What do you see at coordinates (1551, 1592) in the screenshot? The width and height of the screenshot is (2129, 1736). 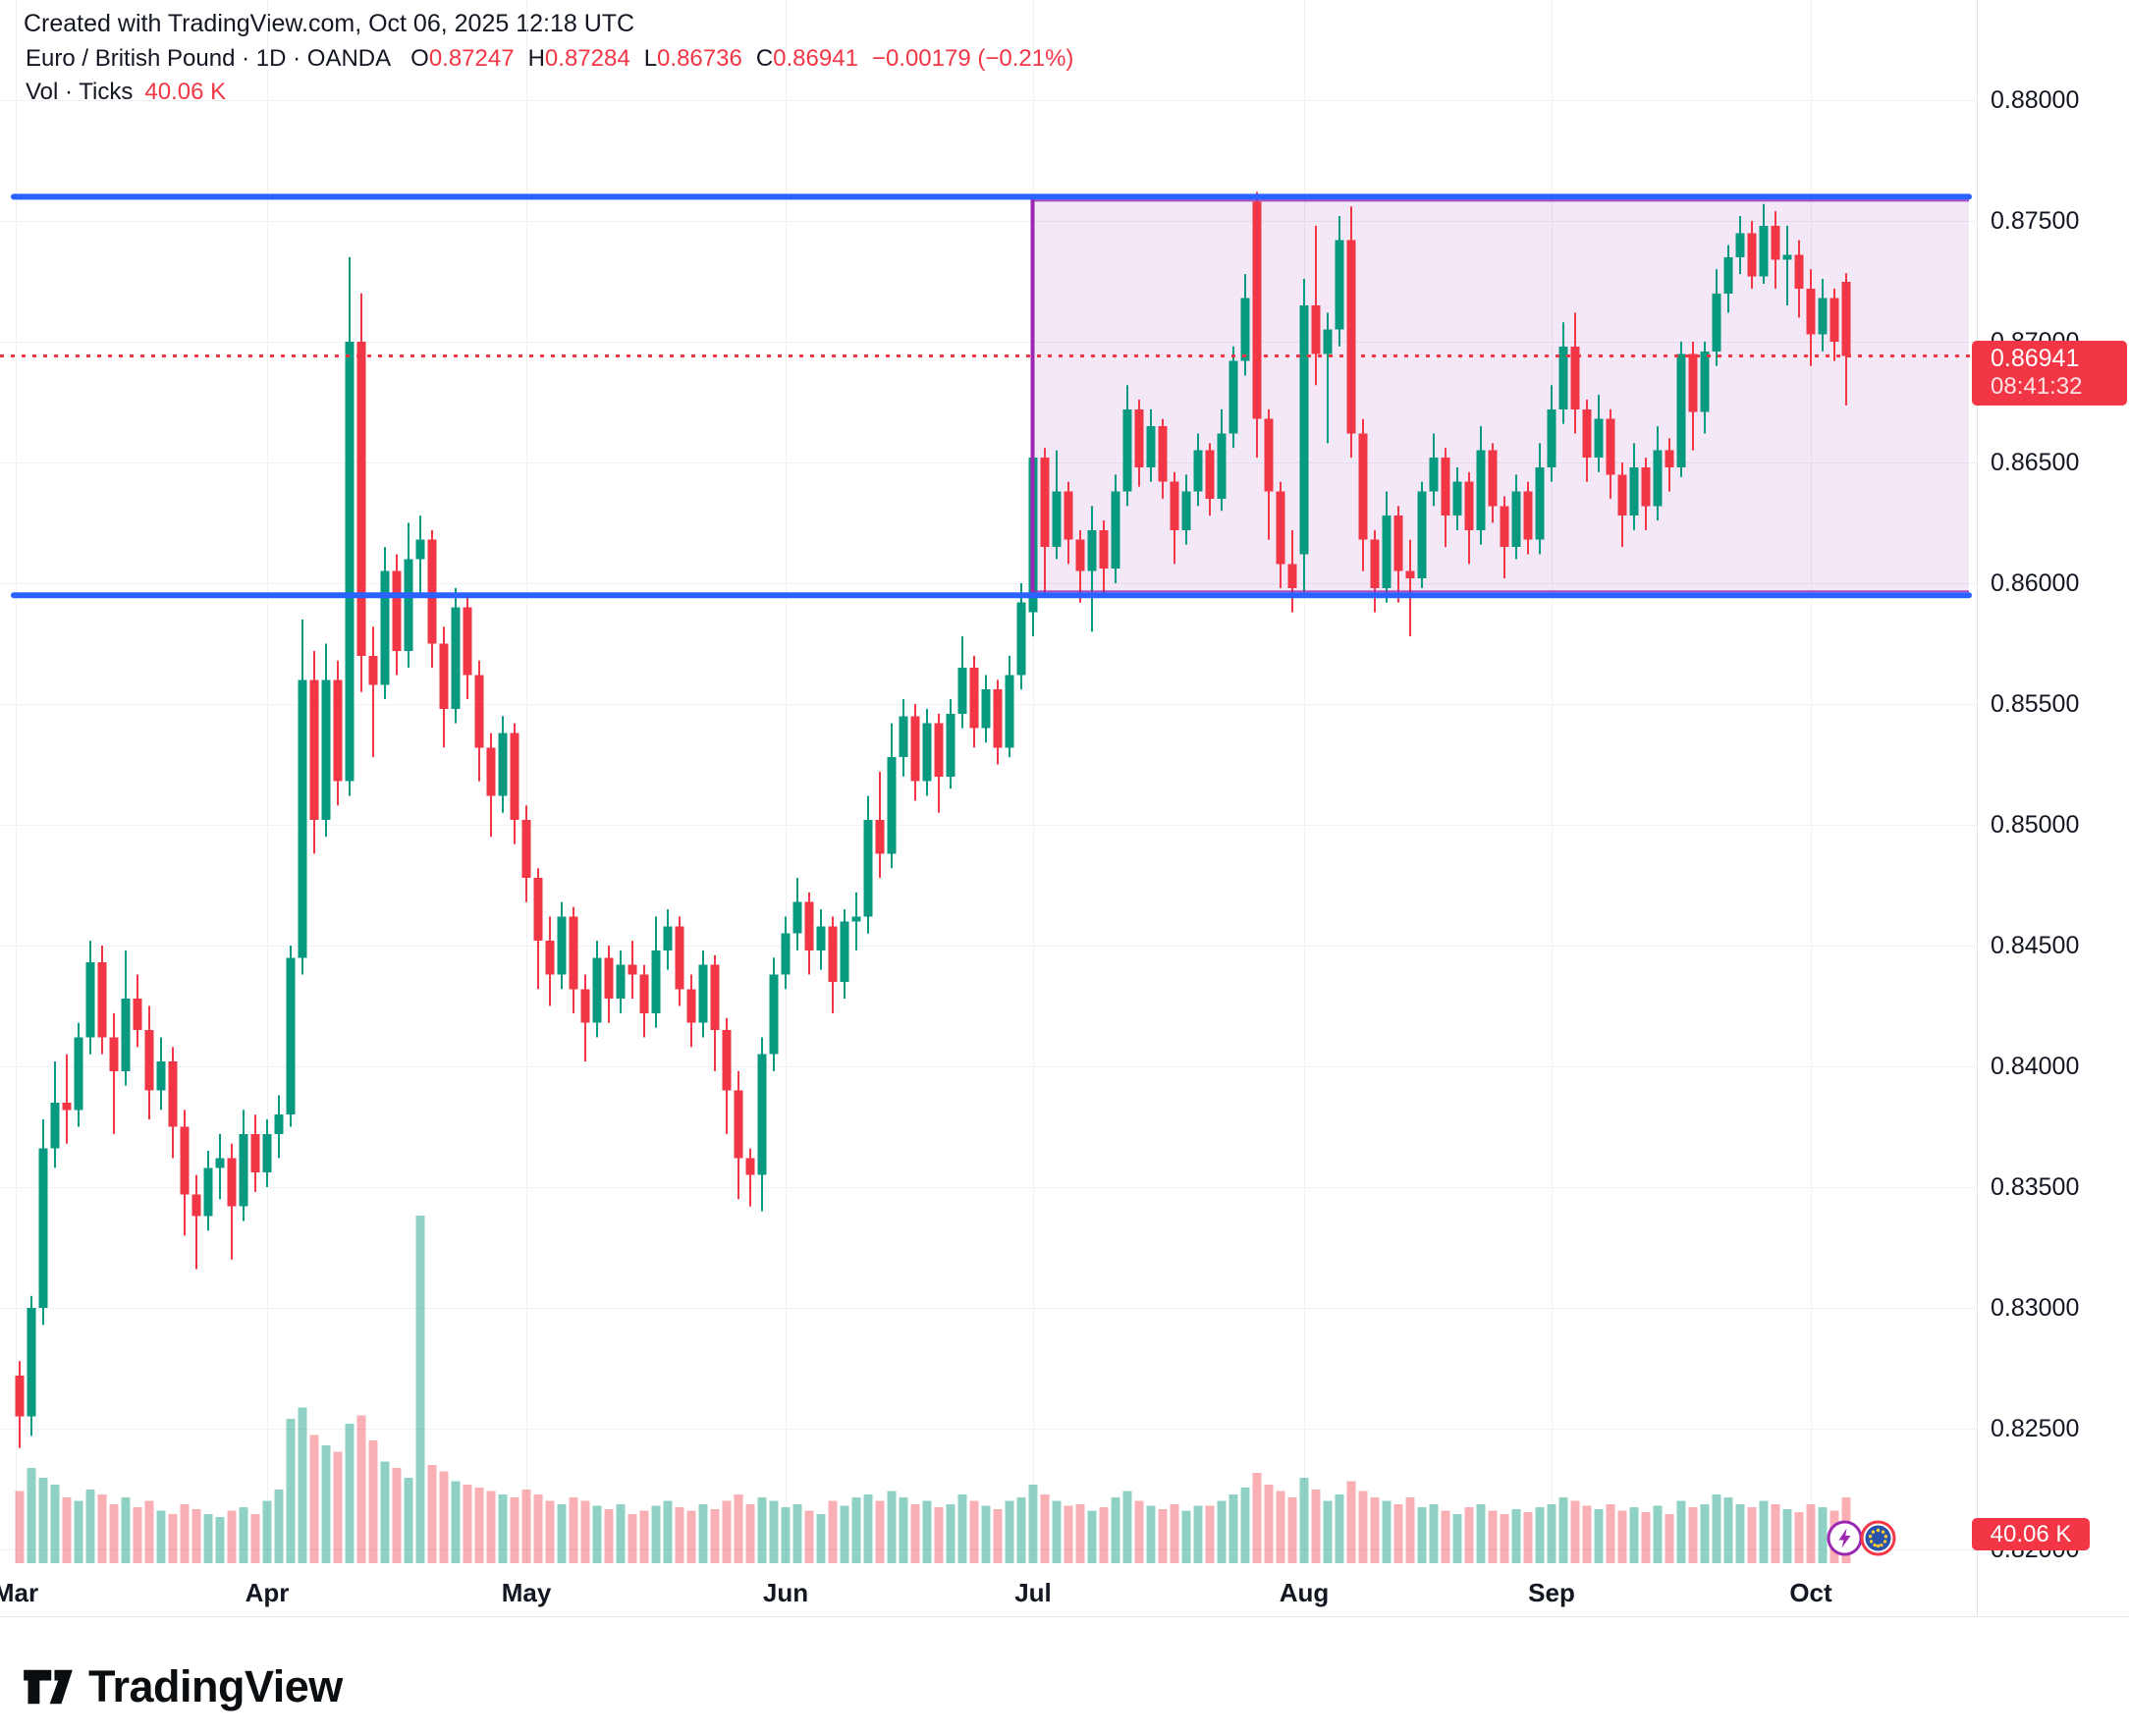 I see `month-label-sep: Sep` at bounding box center [1551, 1592].